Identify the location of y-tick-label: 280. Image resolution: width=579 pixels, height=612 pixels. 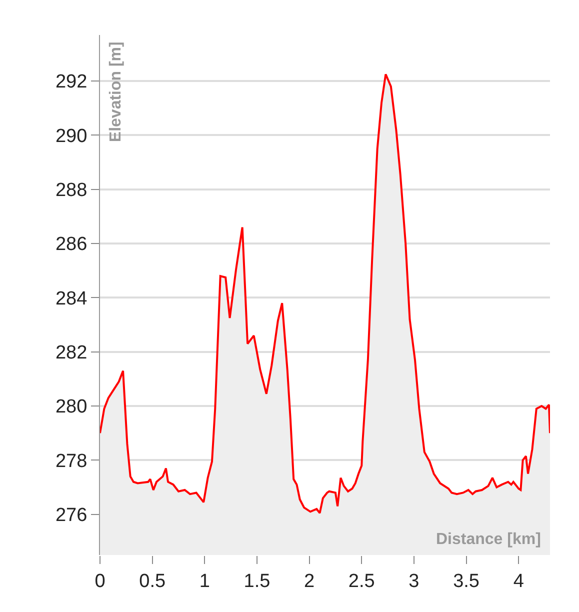
(71, 407).